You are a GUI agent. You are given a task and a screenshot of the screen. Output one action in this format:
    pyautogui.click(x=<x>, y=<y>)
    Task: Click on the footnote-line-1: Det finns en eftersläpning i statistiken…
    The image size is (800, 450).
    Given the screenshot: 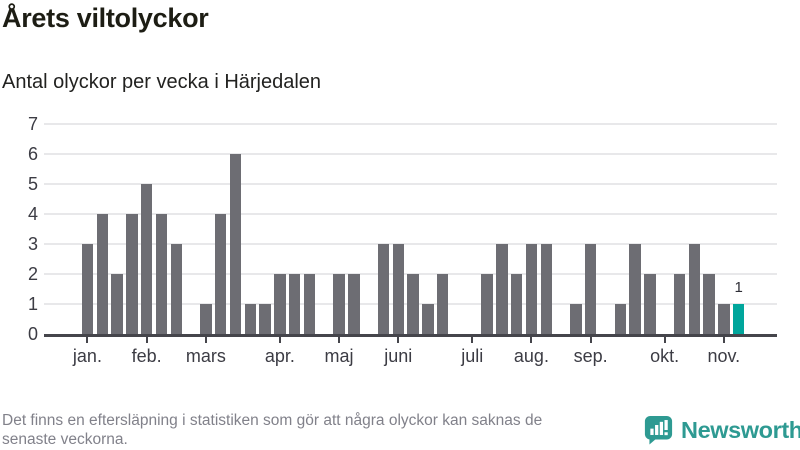 What is the action you would take?
    pyautogui.click(x=272, y=420)
    